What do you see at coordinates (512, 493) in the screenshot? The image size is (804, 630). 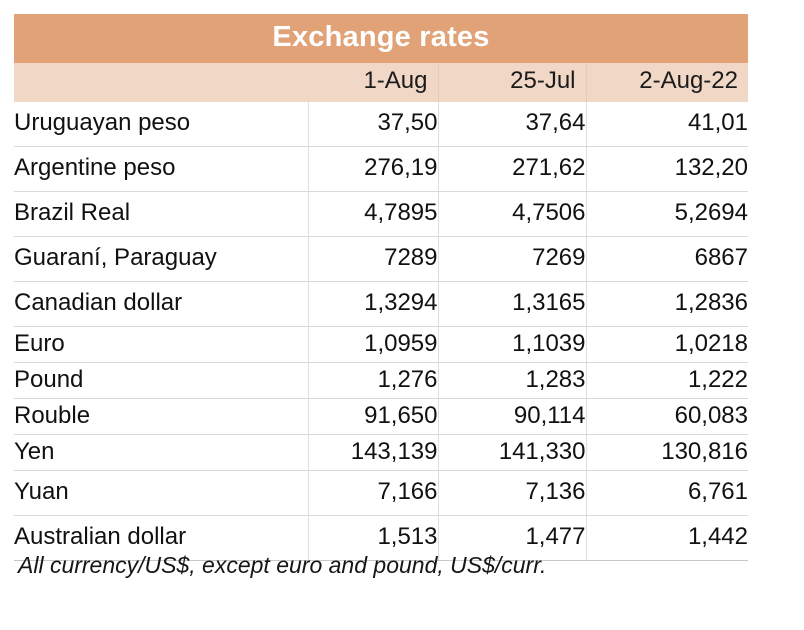 I see `rate-cell-25-jul: 7,136` at bounding box center [512, 493].